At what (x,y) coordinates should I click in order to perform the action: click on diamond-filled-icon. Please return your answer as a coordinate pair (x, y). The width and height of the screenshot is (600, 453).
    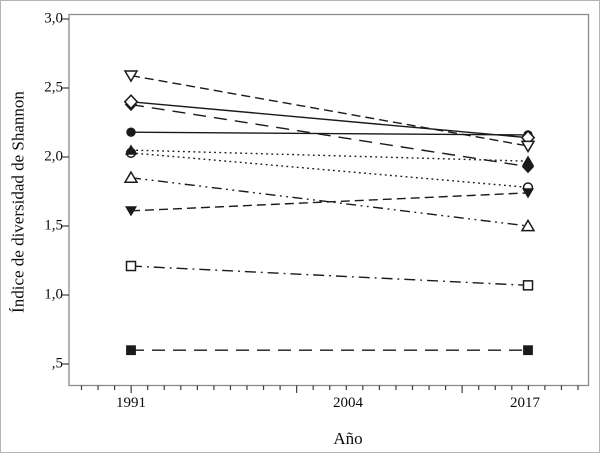
    Looking at the image, I should click on (528, 167).